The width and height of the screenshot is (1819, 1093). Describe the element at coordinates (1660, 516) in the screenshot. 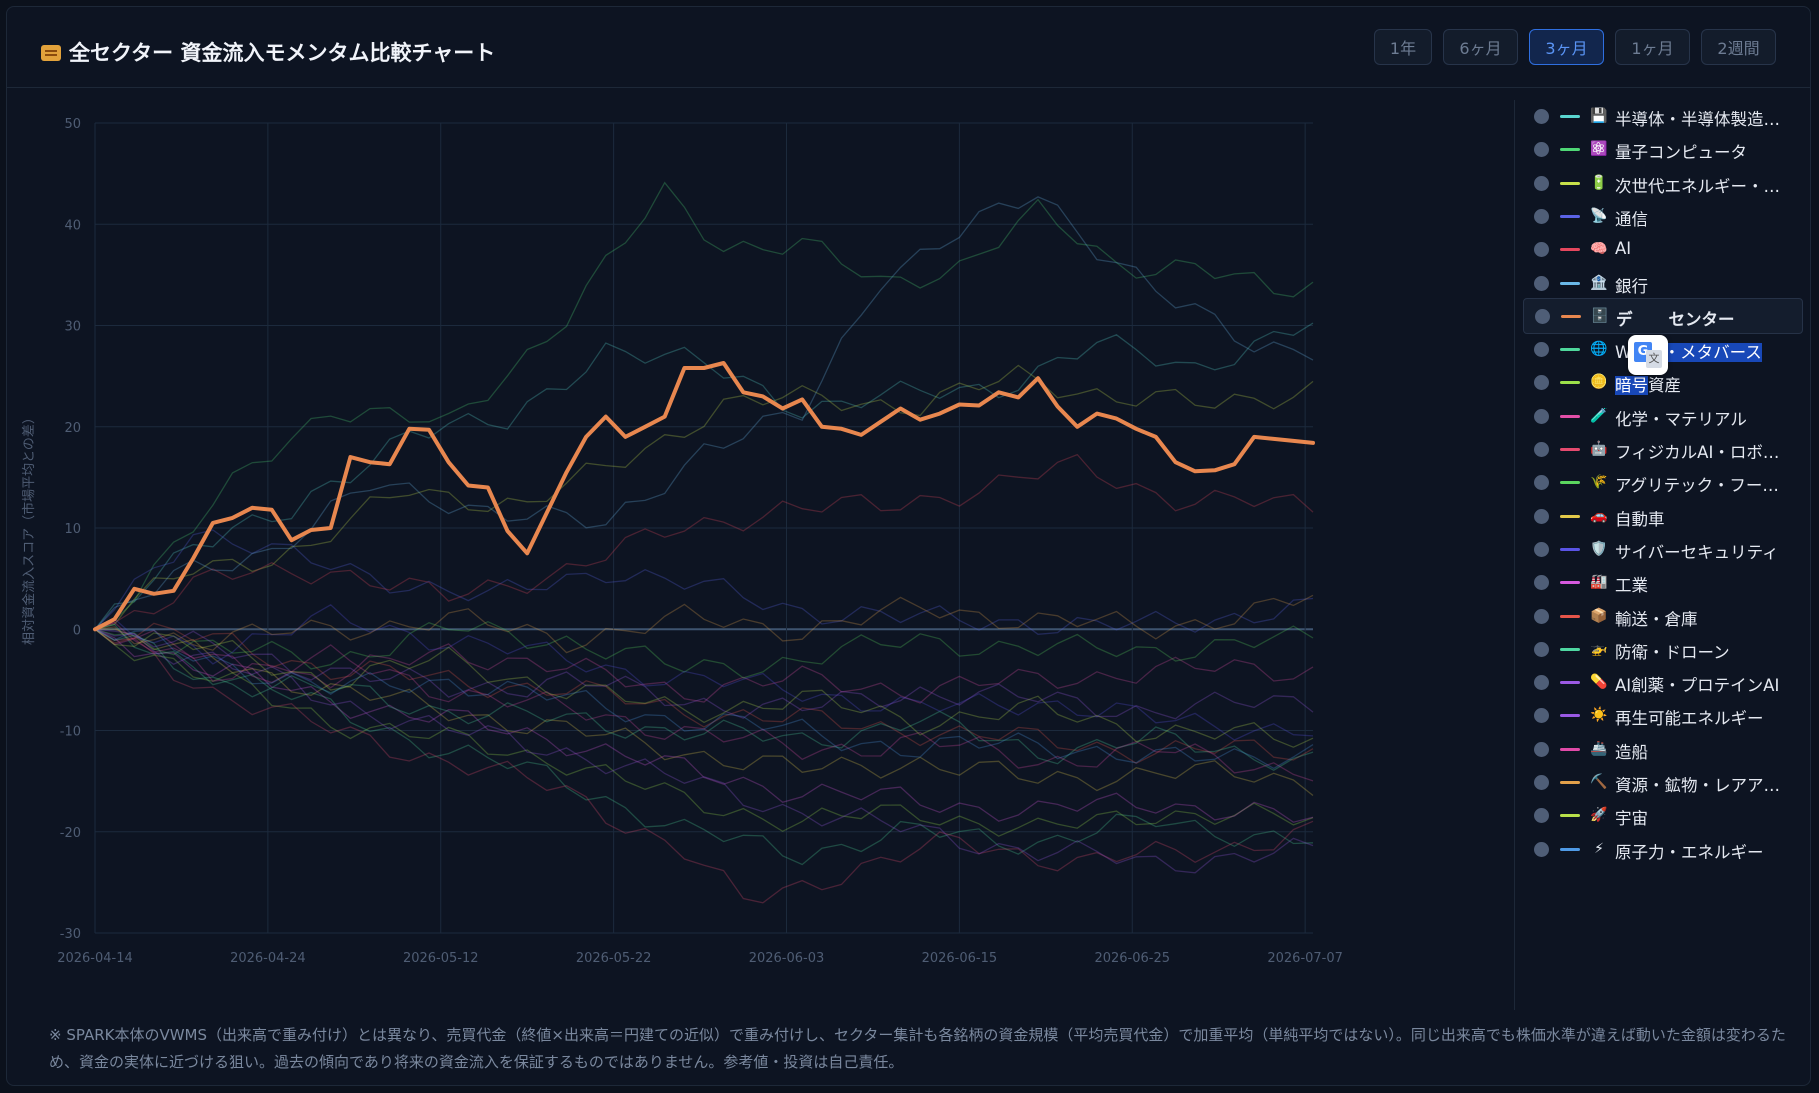

I see `legend-item: 🚗 自動車` at that location.